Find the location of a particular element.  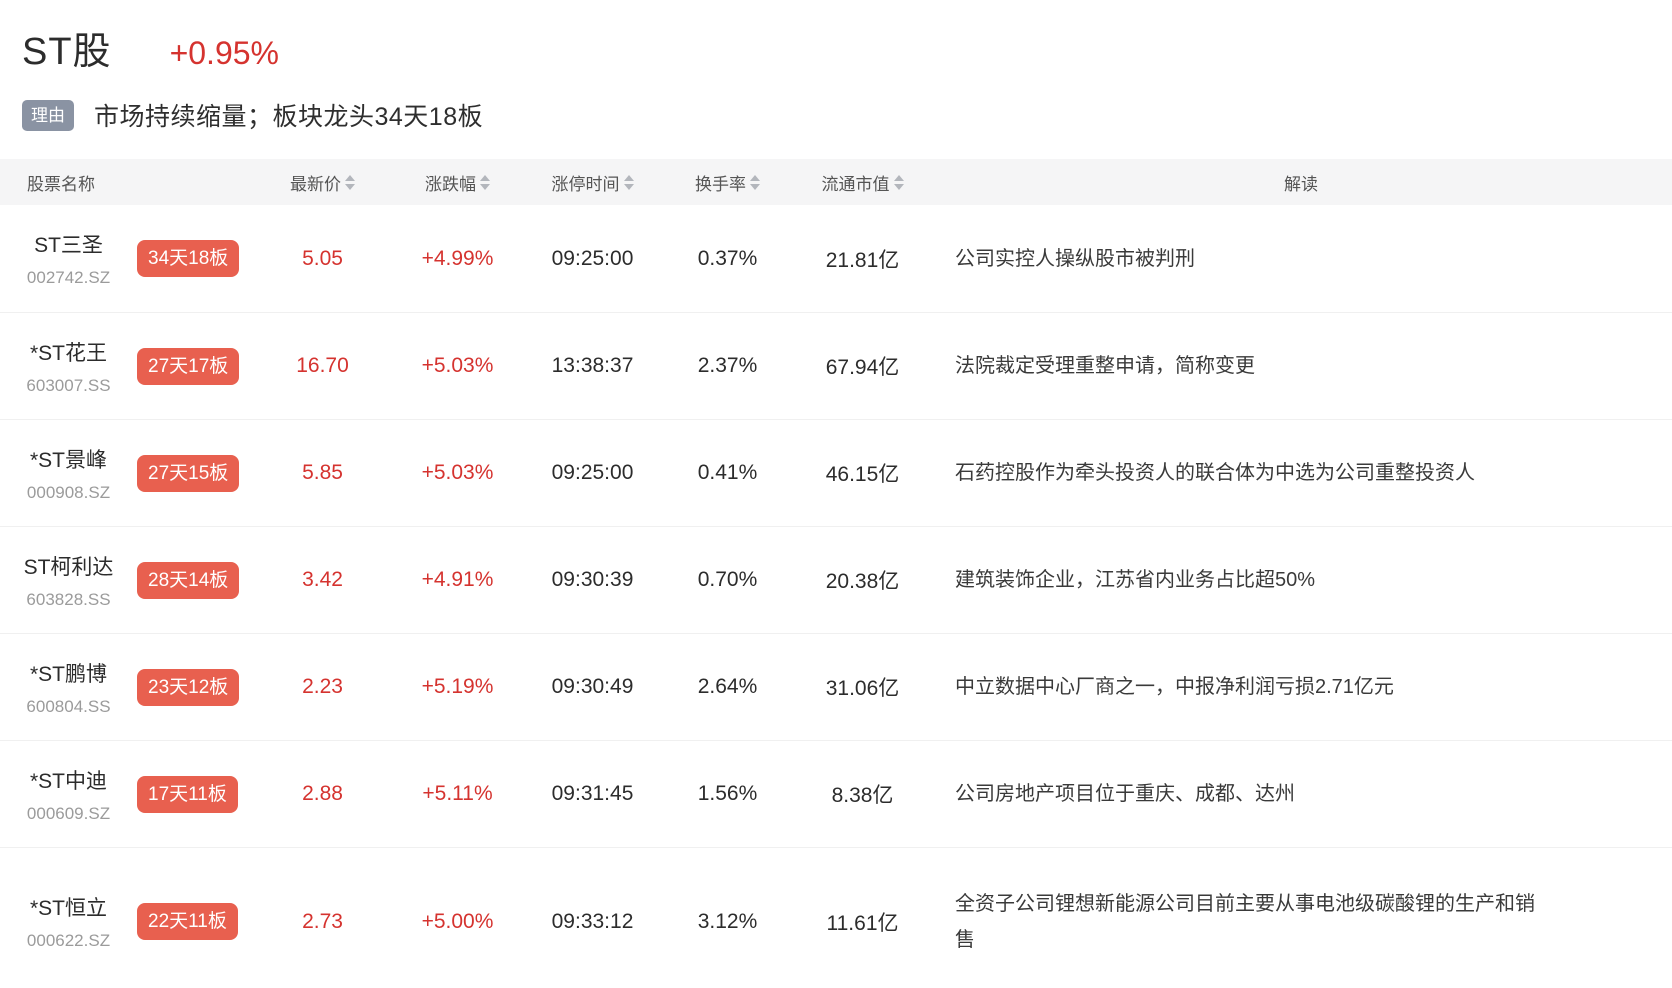

streak-badge-cell: 17天11板 is located at coordinates (196, 794).